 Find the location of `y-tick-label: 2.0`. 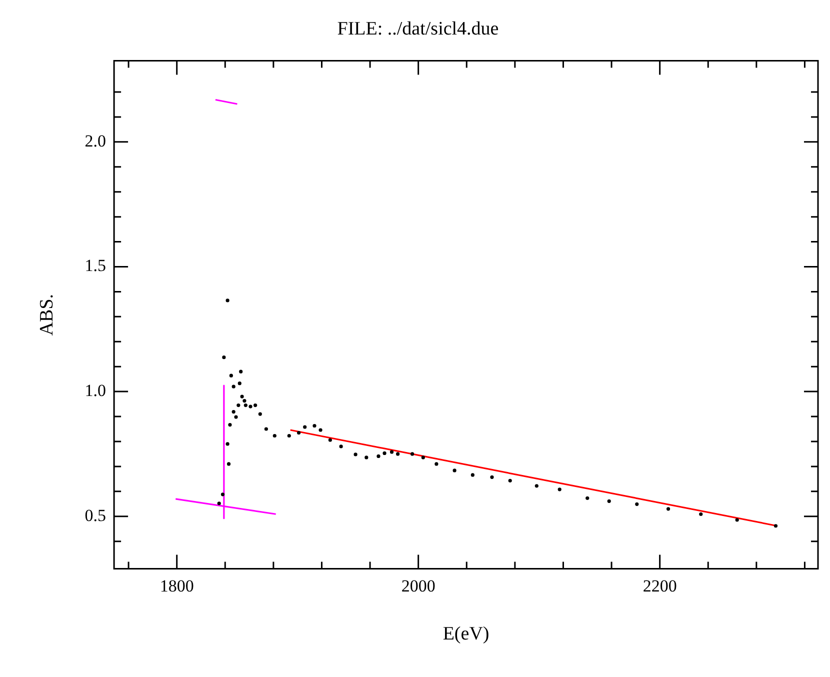

y-tick-label: 2.0 is located at coordinates (95, 140).